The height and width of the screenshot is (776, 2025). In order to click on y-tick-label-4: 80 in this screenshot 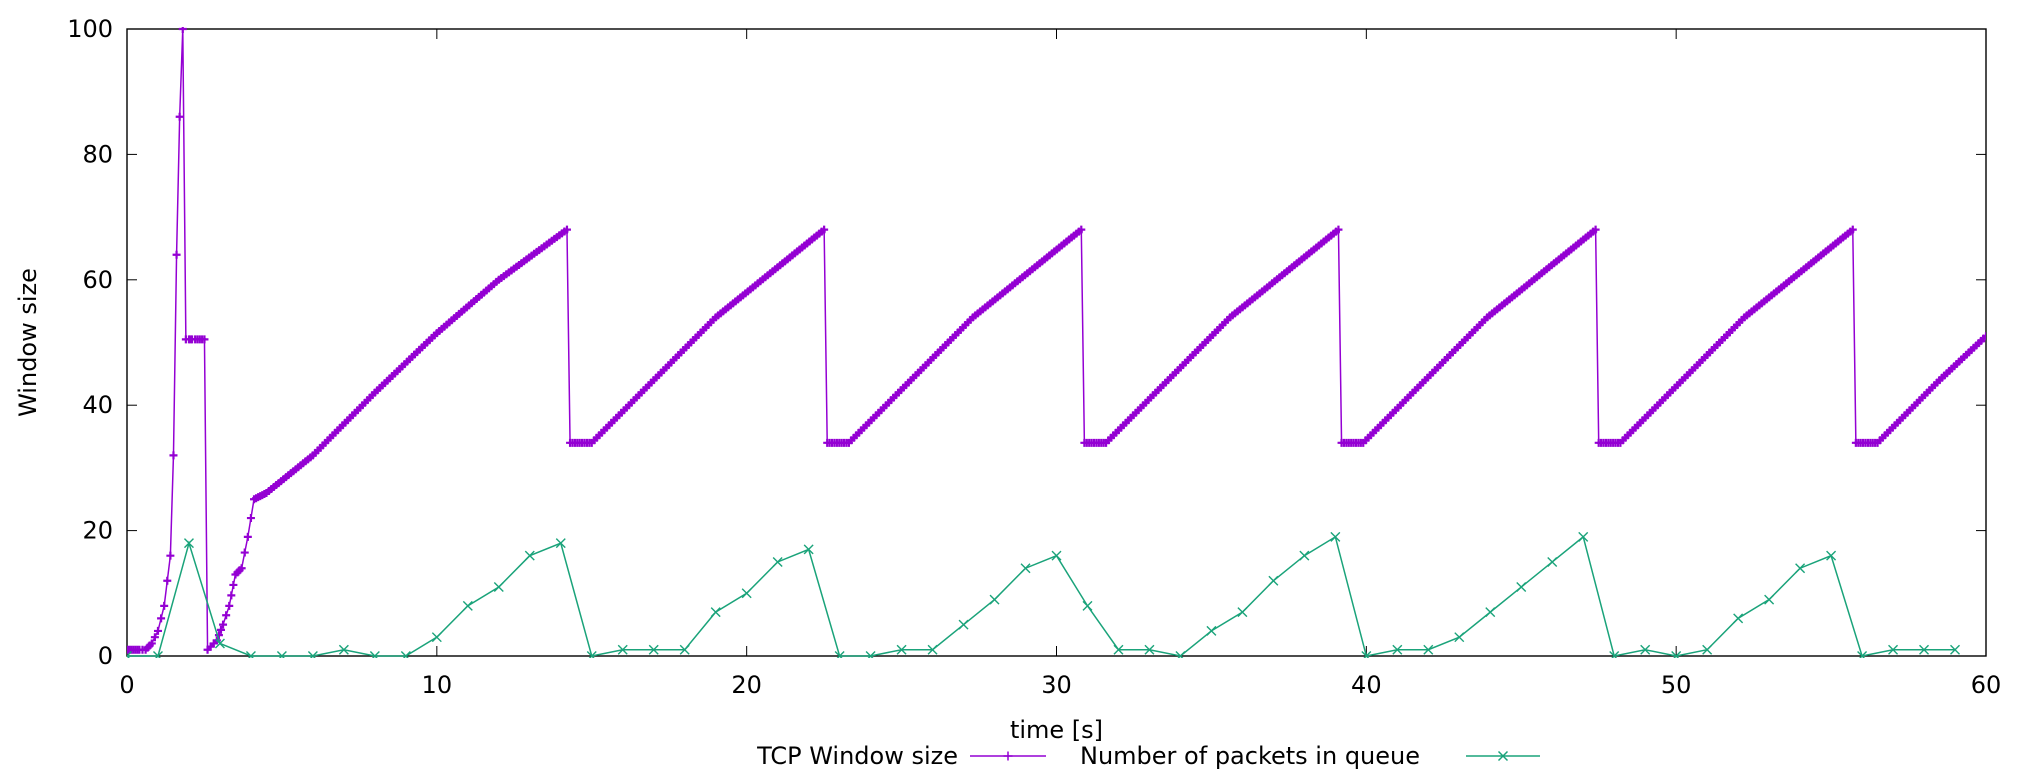, I will do `click(97, 154)`.